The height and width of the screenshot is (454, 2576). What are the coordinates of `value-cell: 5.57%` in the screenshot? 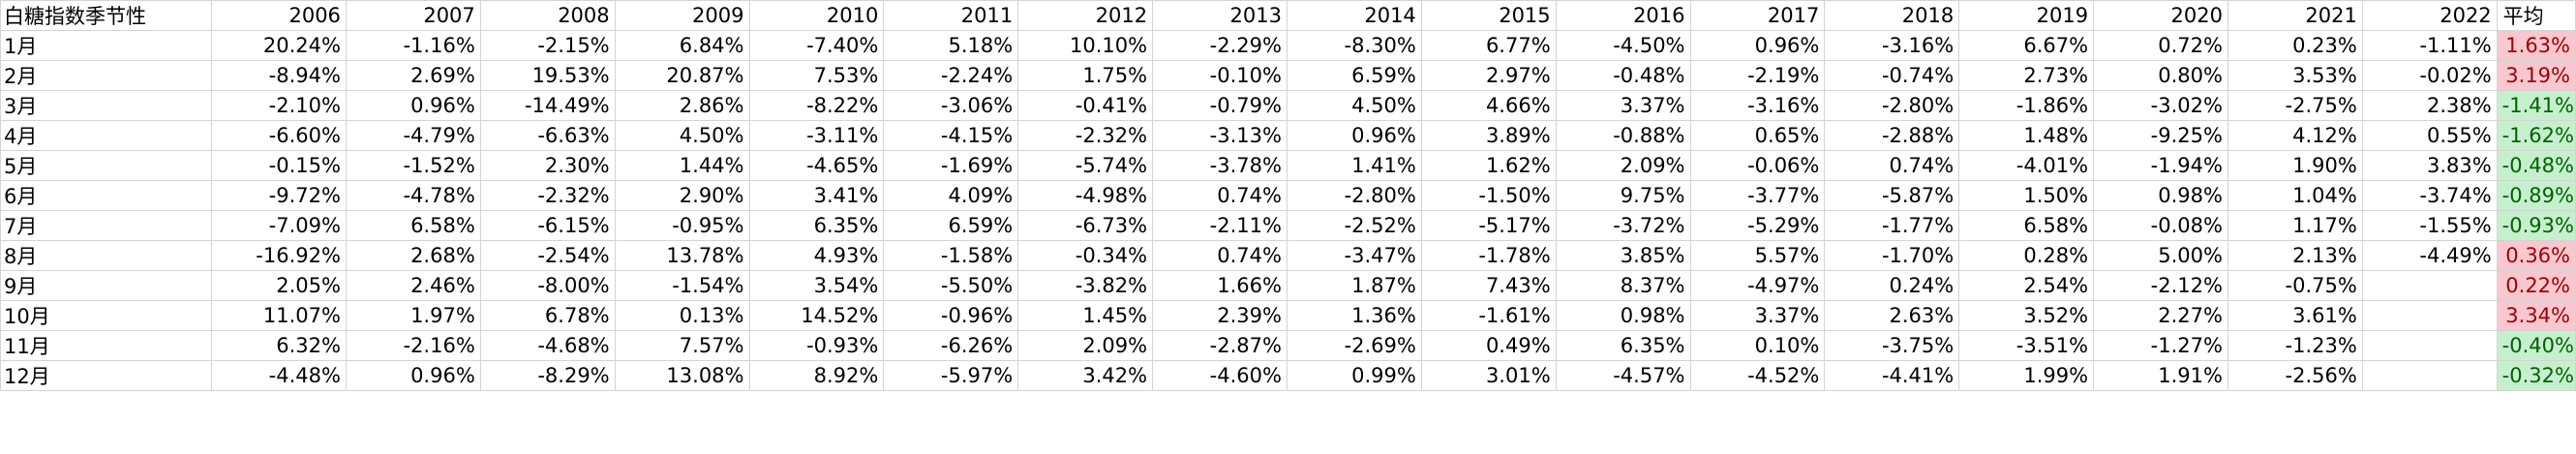 It's located at (1757, 255).